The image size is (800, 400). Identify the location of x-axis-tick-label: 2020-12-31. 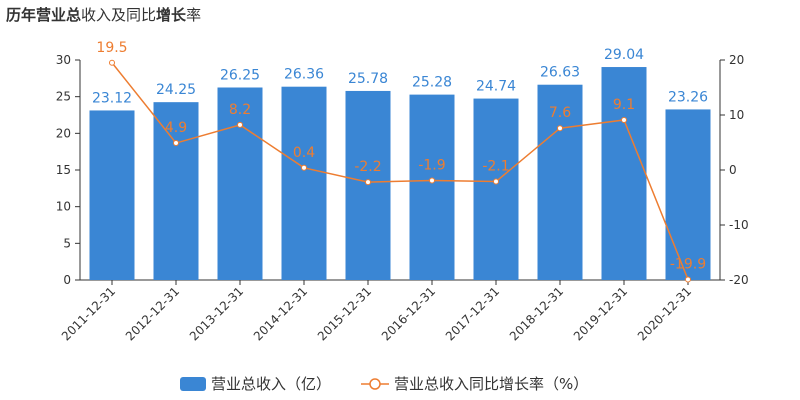
(664, 313).